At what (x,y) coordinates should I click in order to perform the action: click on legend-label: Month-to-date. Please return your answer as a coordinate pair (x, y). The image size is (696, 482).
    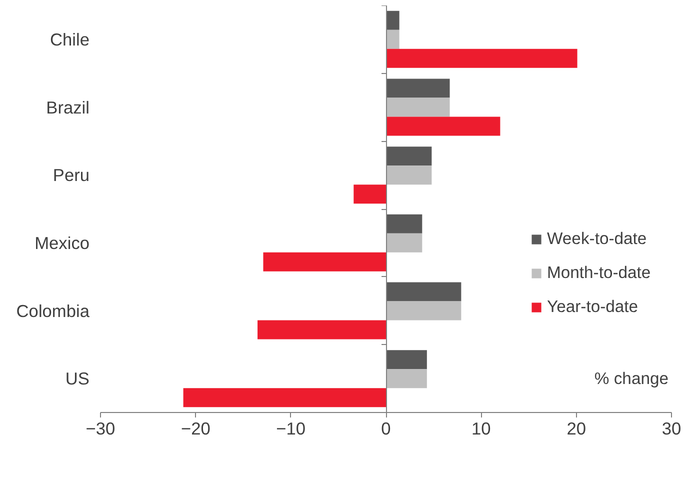
    Looking at the image, I should click on (599, 273).